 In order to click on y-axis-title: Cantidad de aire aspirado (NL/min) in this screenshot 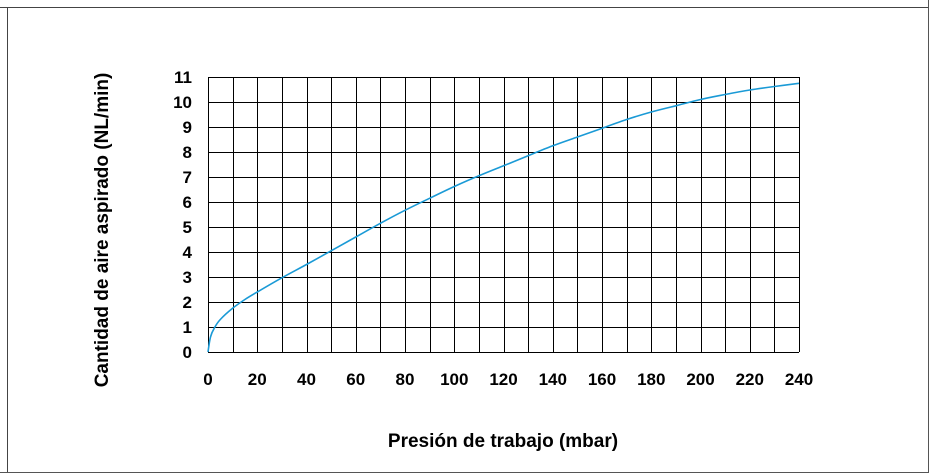, I will do `click(102, 230)`.